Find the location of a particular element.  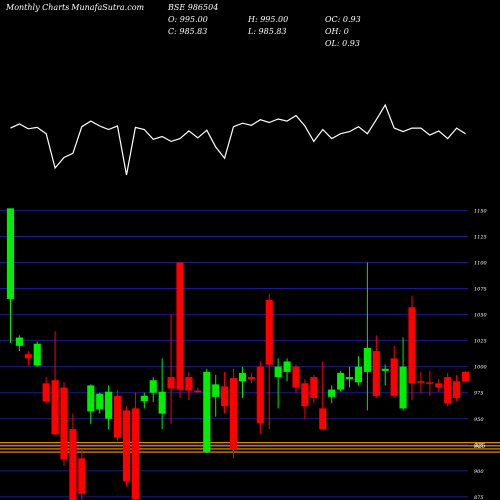

symbol-label: BSE 986504 is located at coordinates (193, 7).